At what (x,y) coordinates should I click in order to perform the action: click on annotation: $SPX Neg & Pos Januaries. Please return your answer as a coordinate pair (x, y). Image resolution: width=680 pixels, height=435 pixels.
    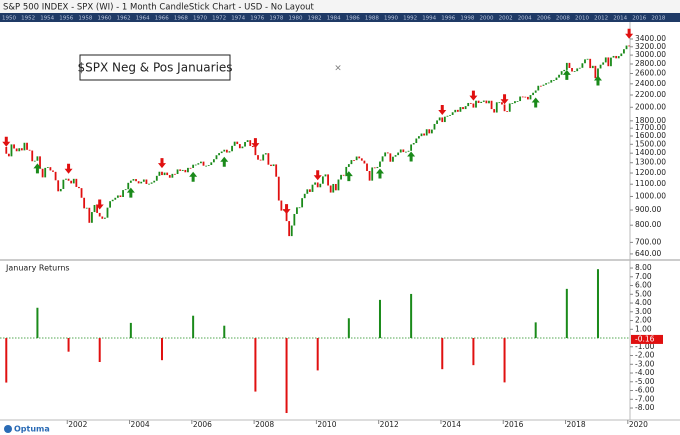
    Looking at the image, I should click on (154, 68).